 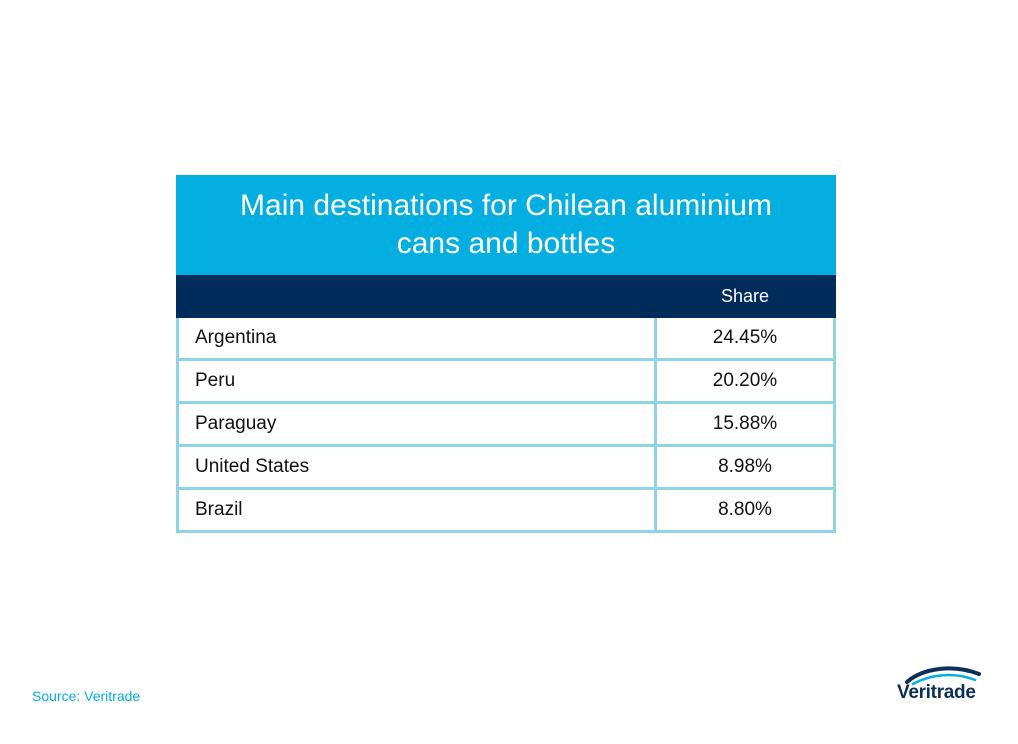 I want to click on table-row: United States 8.98%, so click(x=506, y=468).